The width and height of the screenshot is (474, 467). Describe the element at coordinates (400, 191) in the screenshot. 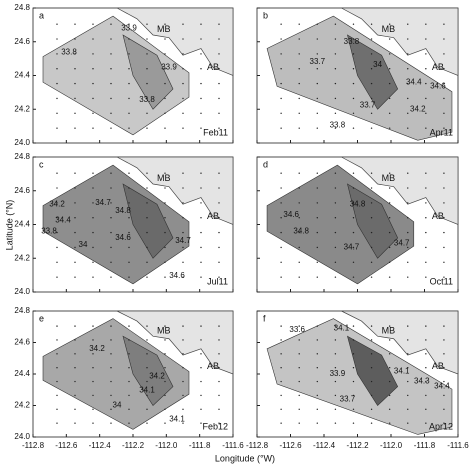

I see `coastline` at that location.